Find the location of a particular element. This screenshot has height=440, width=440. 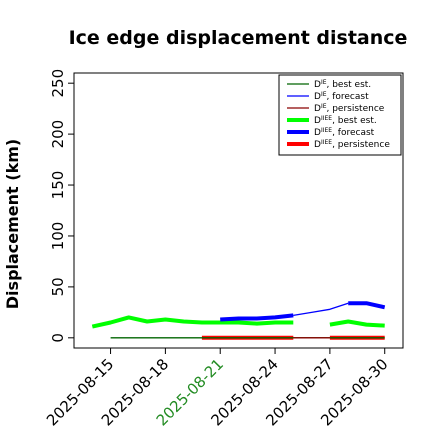

y-tick-label: 250 is located at coordinates (58, 83).